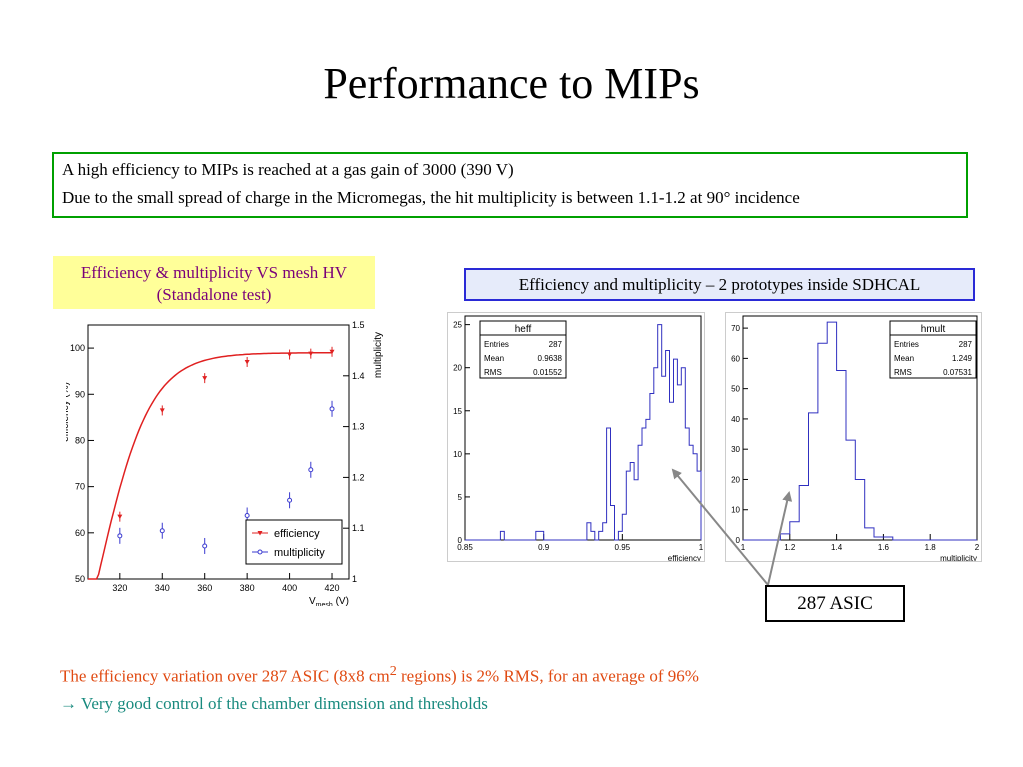 The width and height of the screenshot is (1023, 767). I want to click on left-caption-line-2: (Standalone test), so click(214, 294).